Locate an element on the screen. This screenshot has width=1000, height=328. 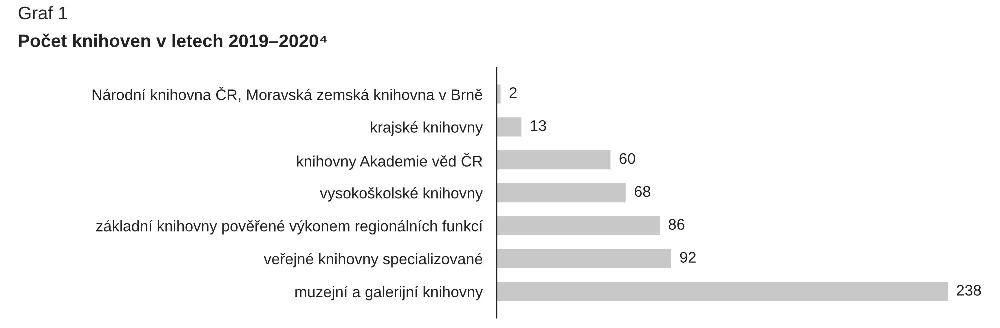
y-tick-label: veřejné knihovny specializované is located at coordinates (373, 260).